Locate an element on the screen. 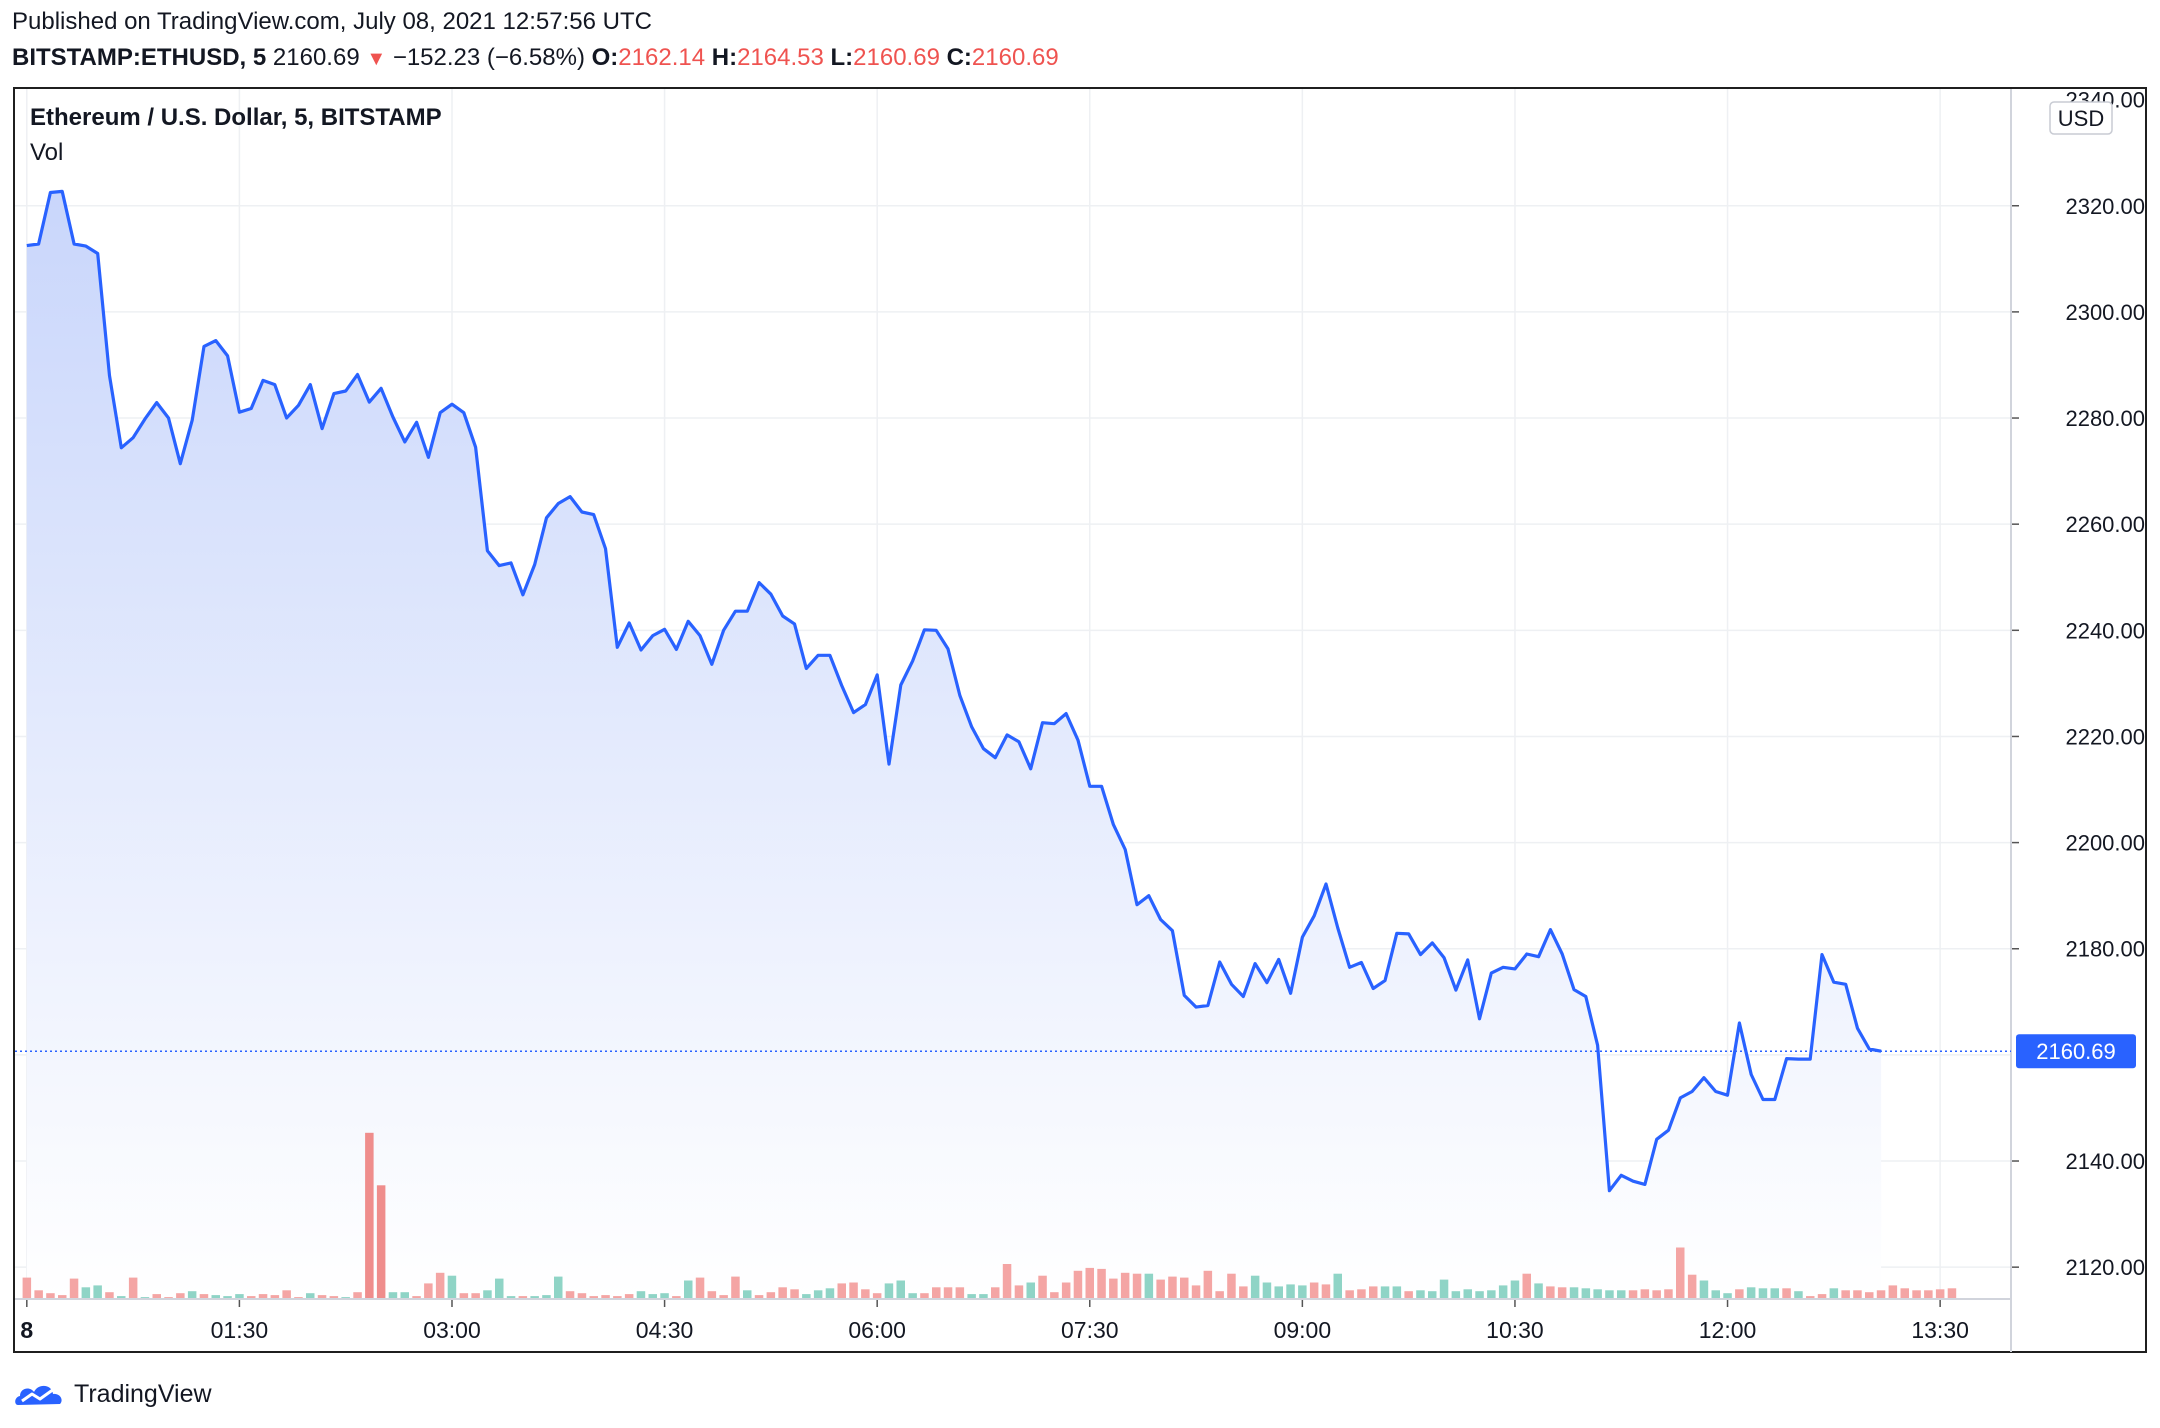 Image resolution: width=2160 pixels, height=1428 pixels. volume-legend: Vol is located at coordinates (47, 152).